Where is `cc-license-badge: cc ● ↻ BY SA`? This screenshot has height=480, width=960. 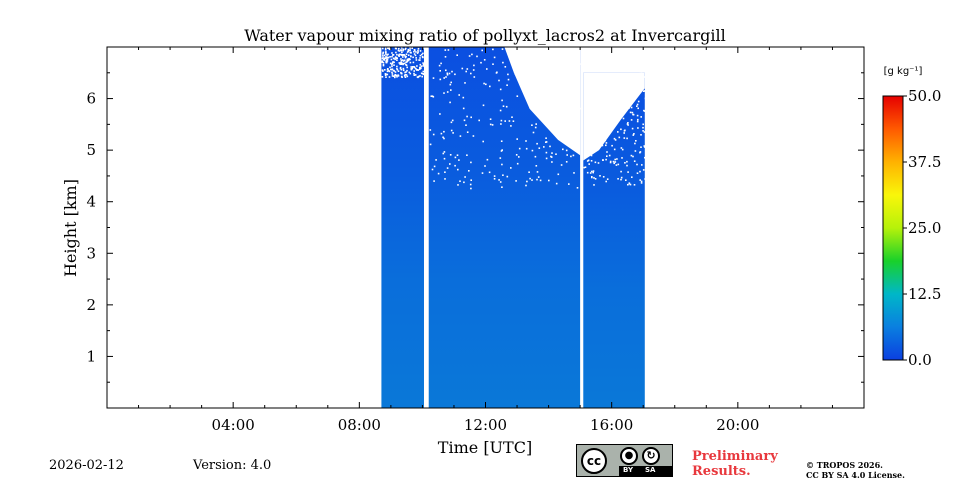 cc-license-badge: cc ● ↻ BY SA is located at coordinates (624, 460).